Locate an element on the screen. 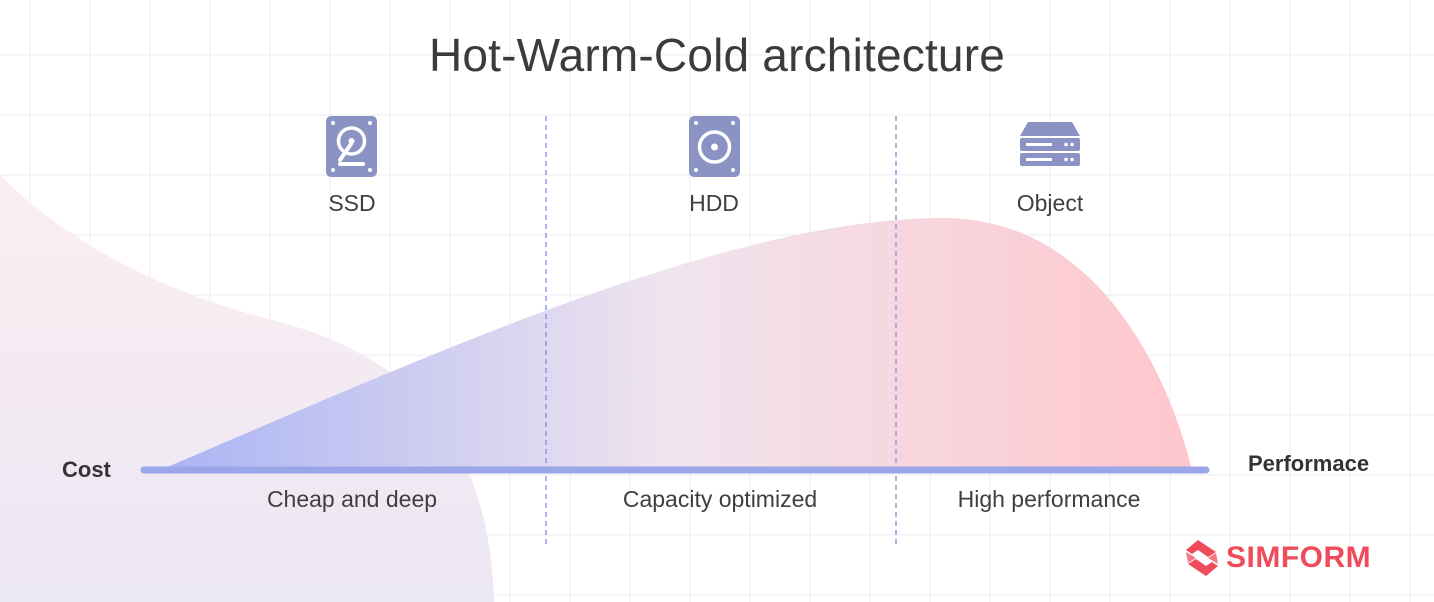  simform-brand: SIMFORM is located at coordinates (1277, 558).